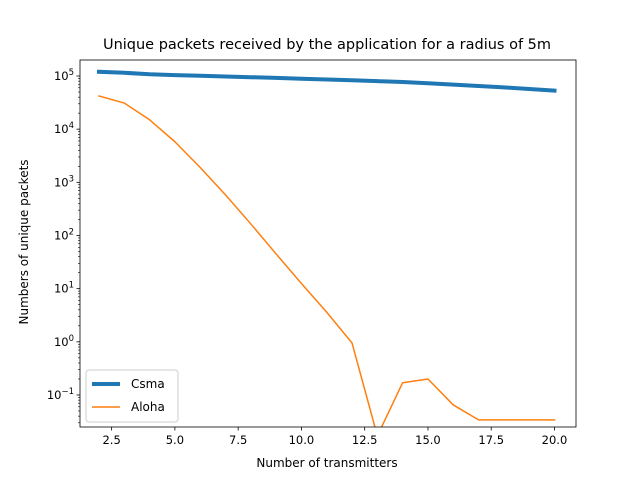 This screenshot has width=640, height=480. Describe the element at coordinates (555, 440) in the screenshot. I see `x-tick-label: 20.0` at that location.